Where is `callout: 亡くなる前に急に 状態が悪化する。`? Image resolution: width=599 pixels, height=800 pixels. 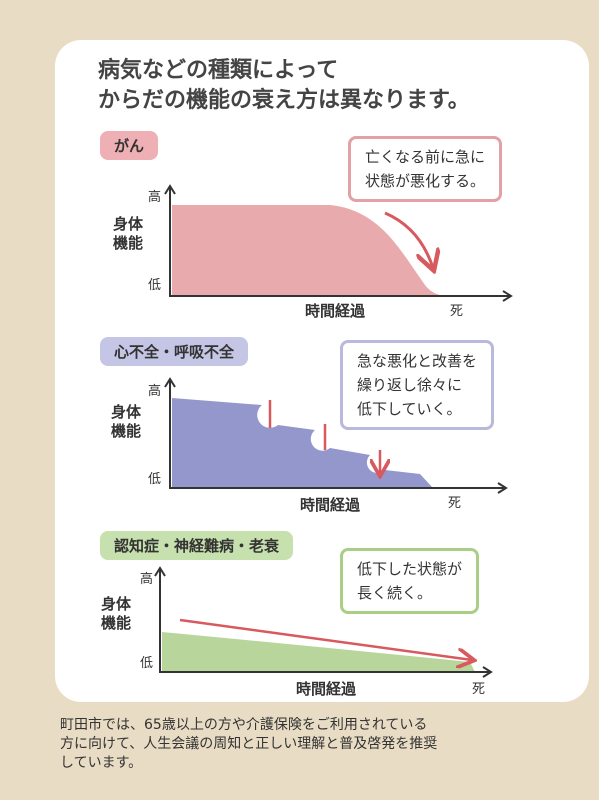 callout: 亡くなる前に急に 状態が悪化する。 is located at coordinates (425, 169).